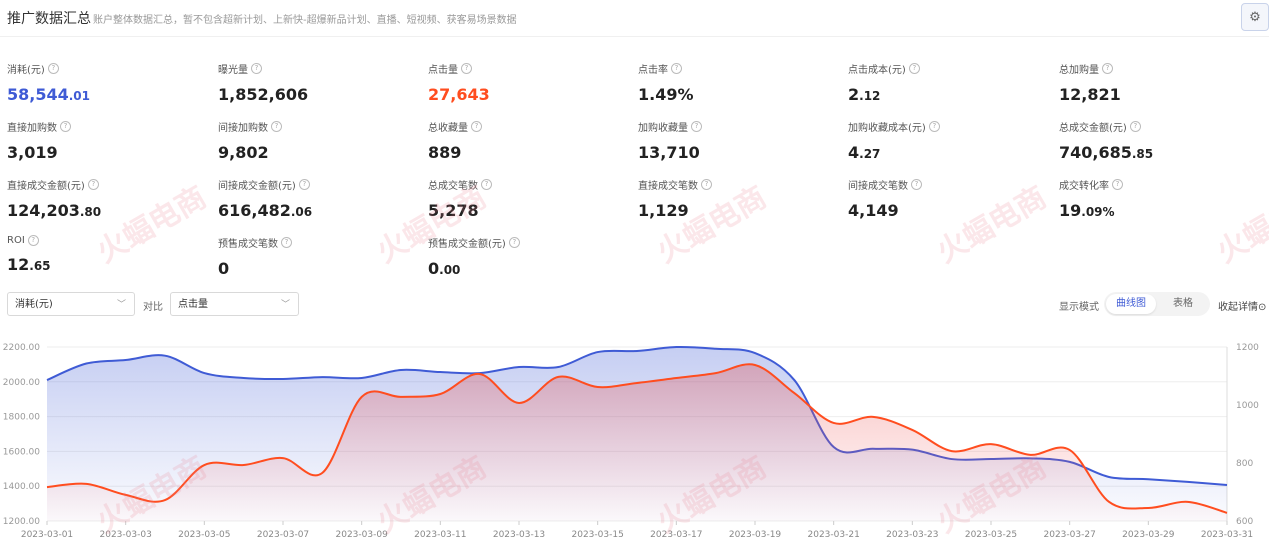  I want to click on metric-value-int: 4,149, so click(873, 210).